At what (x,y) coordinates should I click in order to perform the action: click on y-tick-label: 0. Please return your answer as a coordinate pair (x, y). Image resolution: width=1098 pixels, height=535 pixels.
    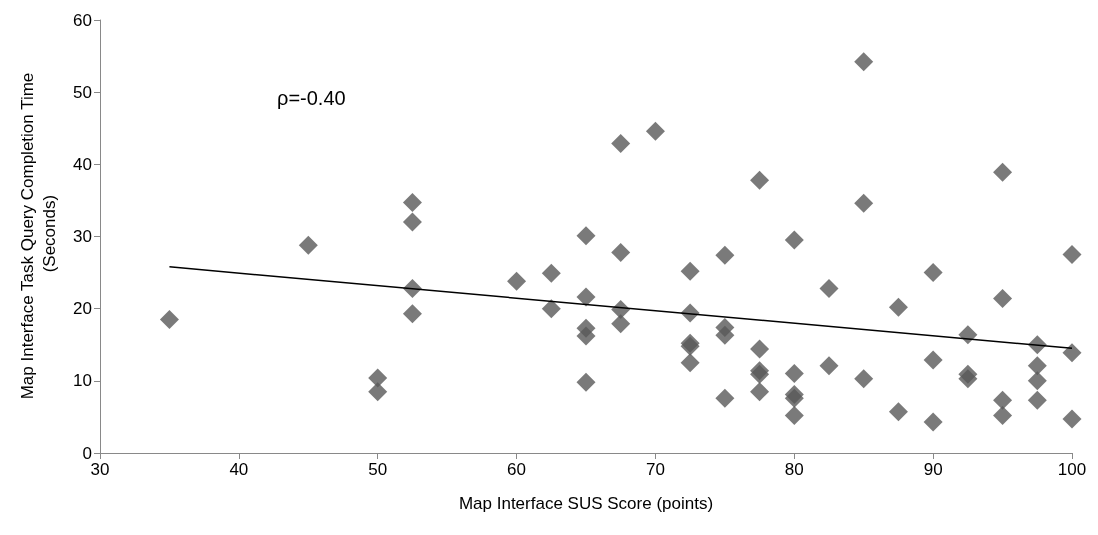
    Looking at the image, I should click on (87, 453).